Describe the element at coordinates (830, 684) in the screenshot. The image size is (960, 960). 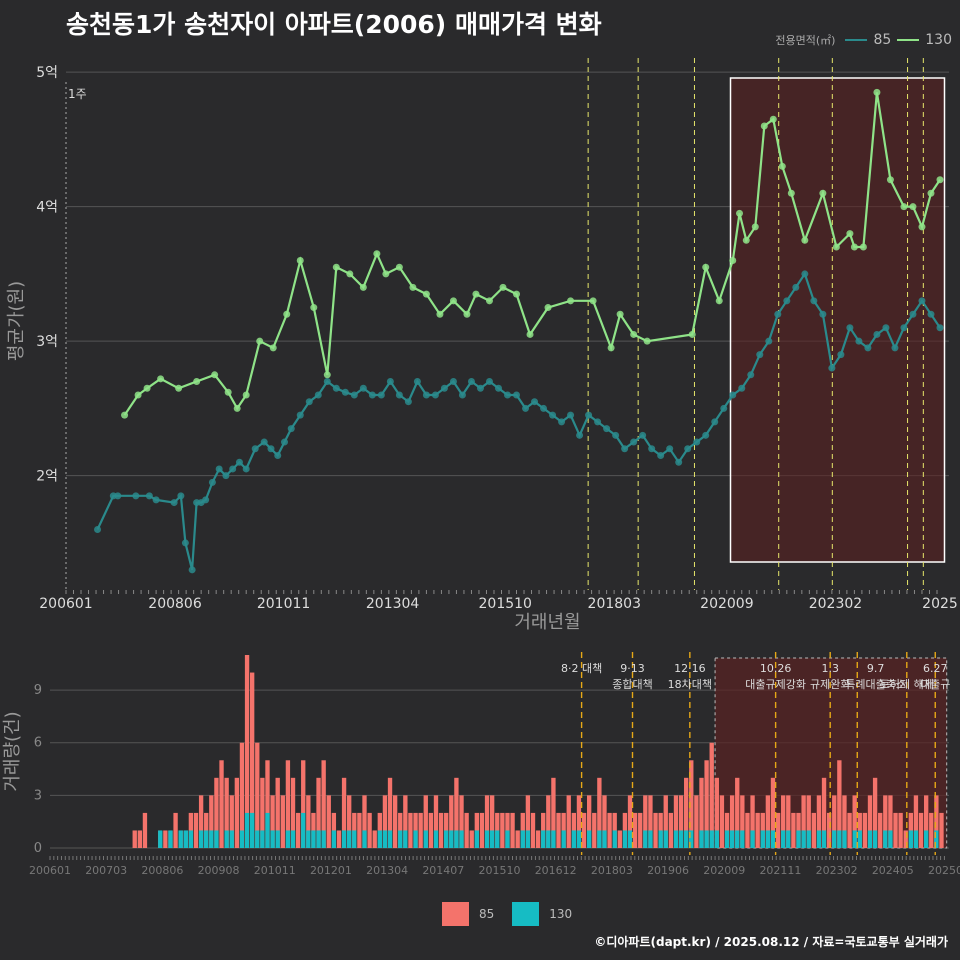
I see `policy-label: 규제완화` at that location.